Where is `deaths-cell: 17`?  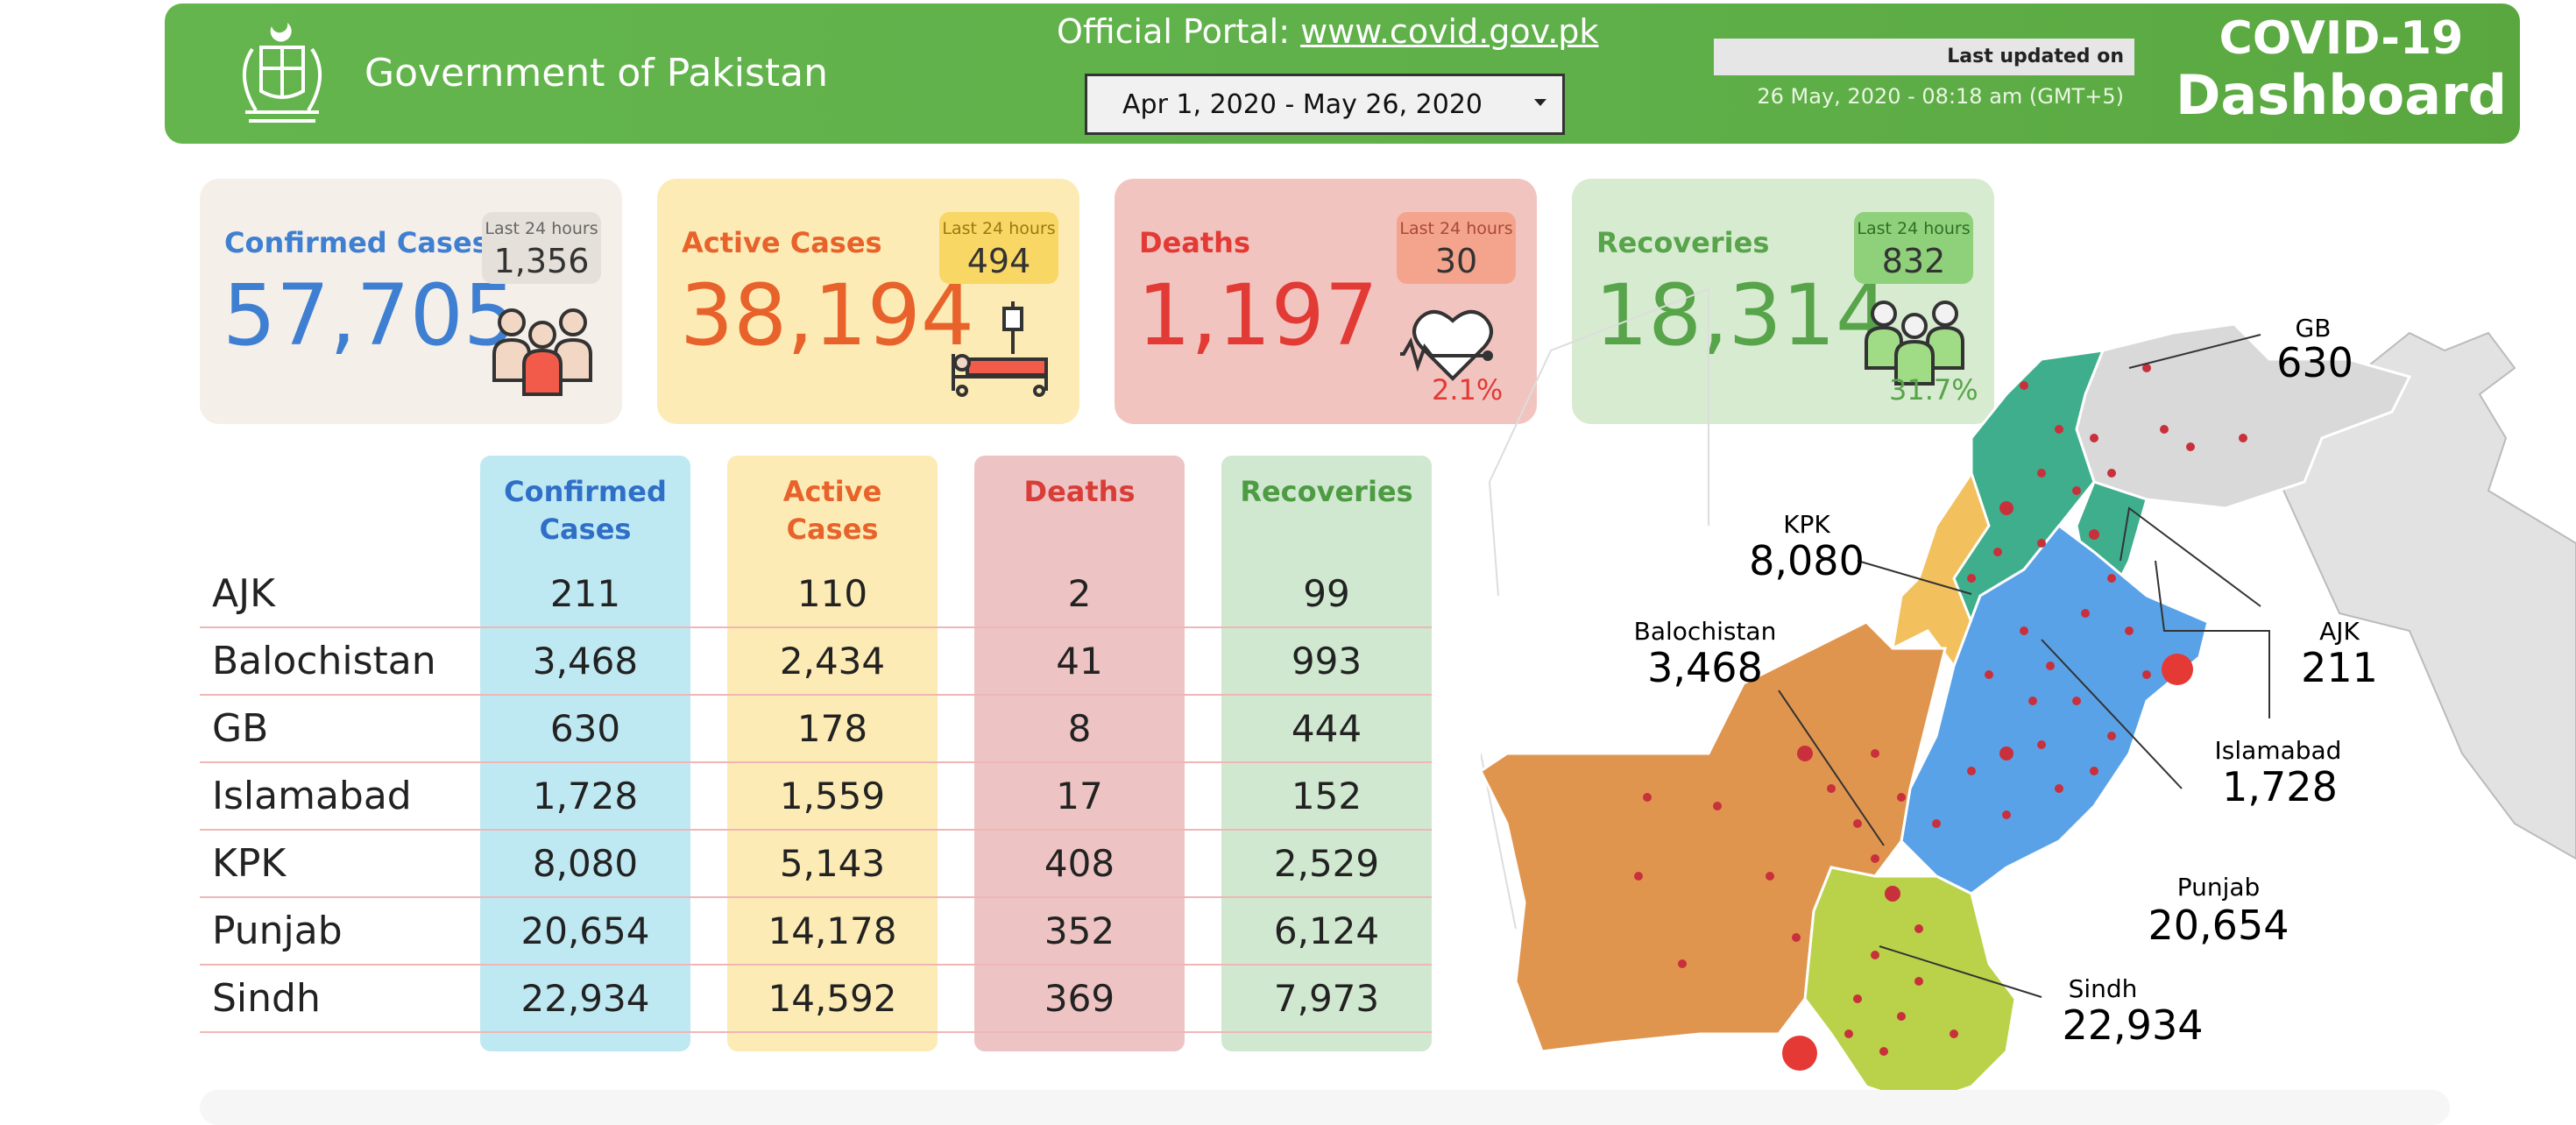 deaths-cell: 17 is located at coordinates (1079, 796).